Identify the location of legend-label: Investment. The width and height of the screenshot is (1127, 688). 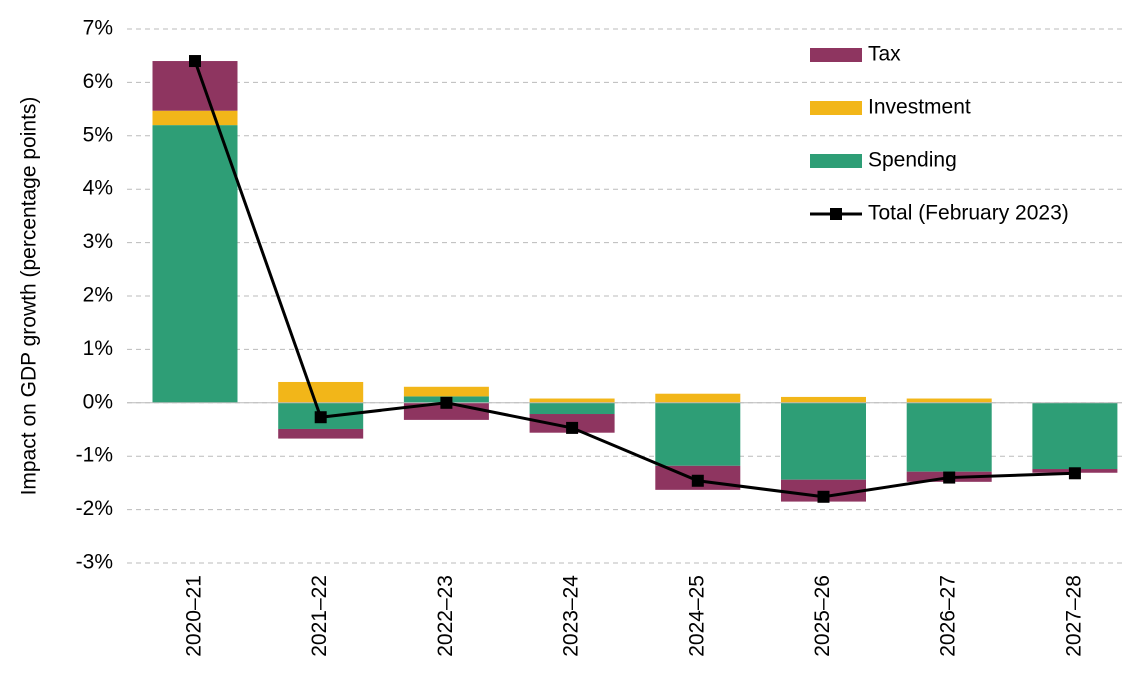
(919, 107).